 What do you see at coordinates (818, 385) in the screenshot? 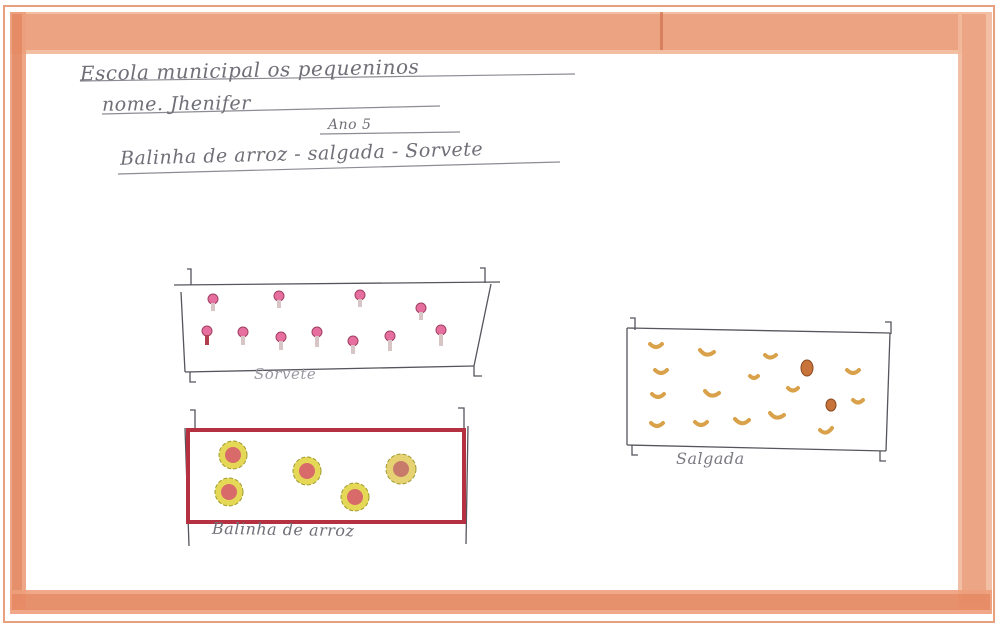
I see `salgada-coxinhas` at bounding box center [818, 385].